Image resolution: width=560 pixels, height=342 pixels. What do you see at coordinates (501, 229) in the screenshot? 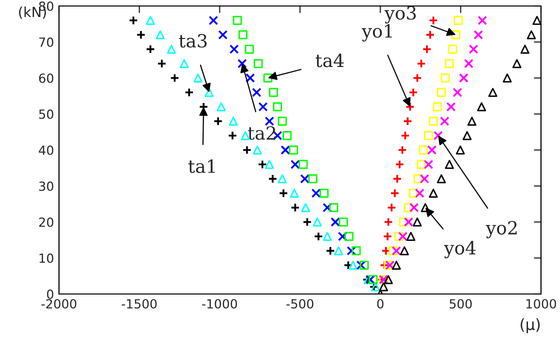
I see `annotation: yo2` at bounding box center [501, 229].